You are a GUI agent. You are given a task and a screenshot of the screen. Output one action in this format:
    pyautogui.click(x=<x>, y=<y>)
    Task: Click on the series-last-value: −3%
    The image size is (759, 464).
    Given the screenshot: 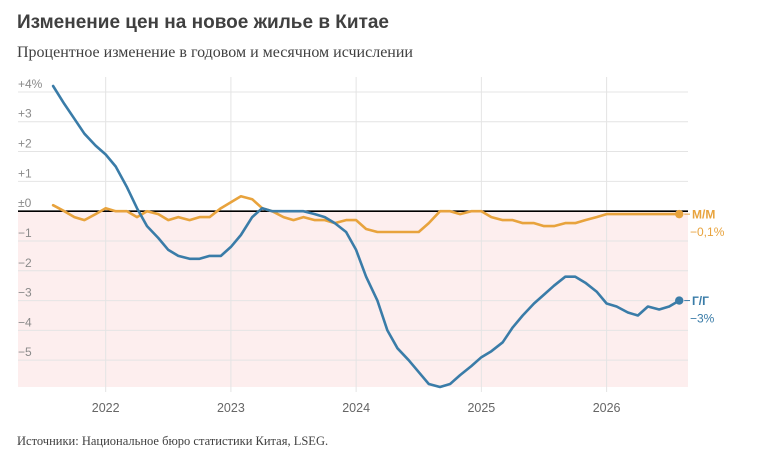 What is the action you would take?
    pyautogui.click(x=702, y=319)
    